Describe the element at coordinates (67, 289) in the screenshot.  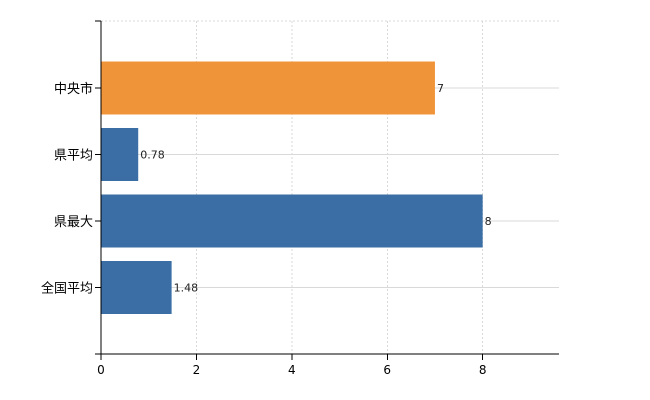
I see `category-label-3: 全国平均` at that location.